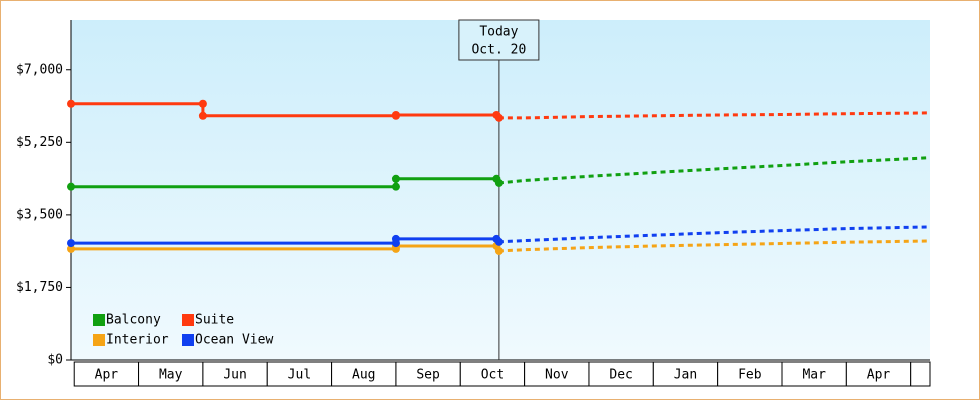 This screenshot has height=400, width=980. Describe the element at coordinates (234, 340) in the screenshot. I see `legend-label: Ocean View` at that location.